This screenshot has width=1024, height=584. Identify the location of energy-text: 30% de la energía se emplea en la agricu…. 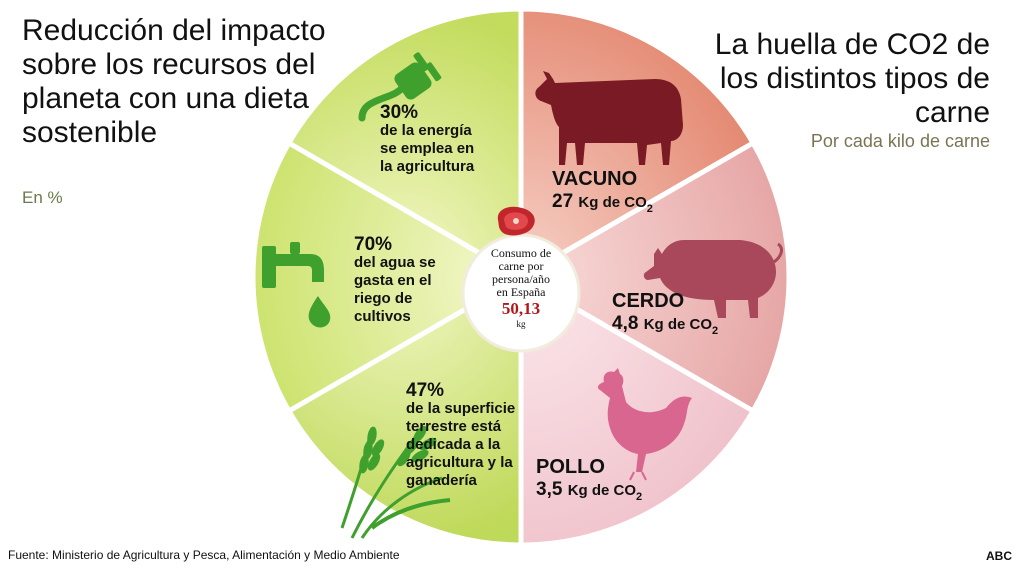
(435, 139).